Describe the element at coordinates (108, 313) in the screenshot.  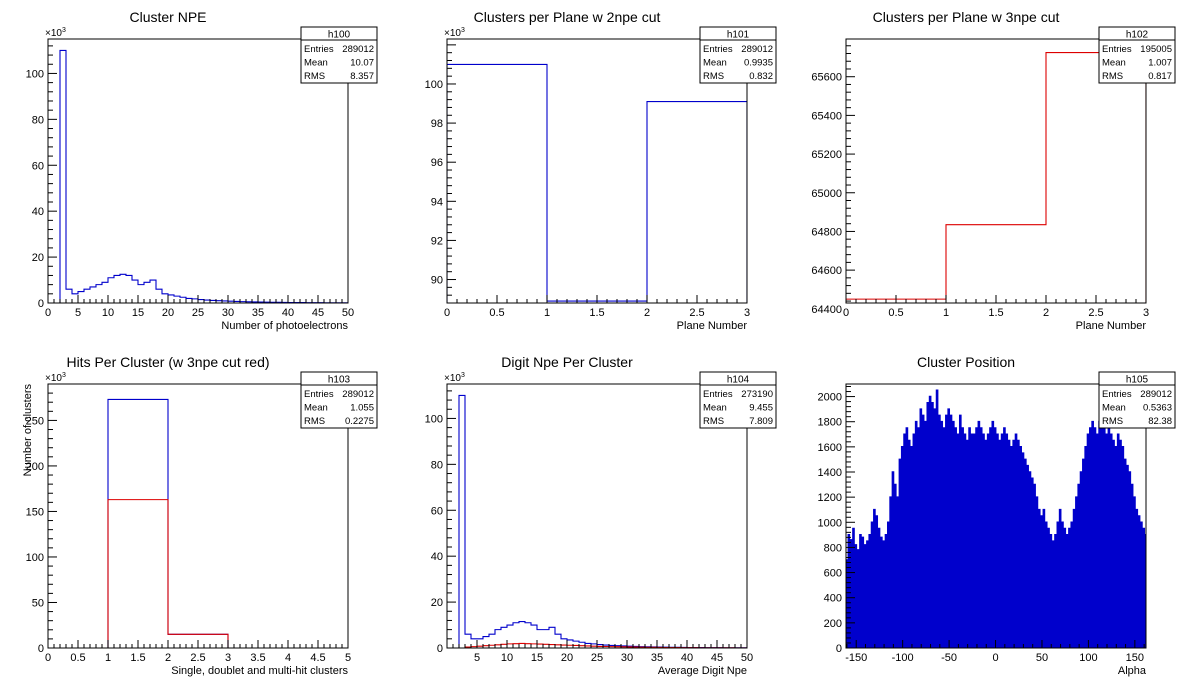
I see `x-tick-label: 10` at that location.